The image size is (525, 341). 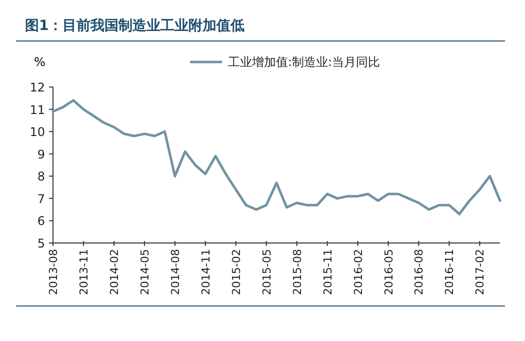 I want to click on x-tick-label: 2013-08, so click(x=53, y=272).